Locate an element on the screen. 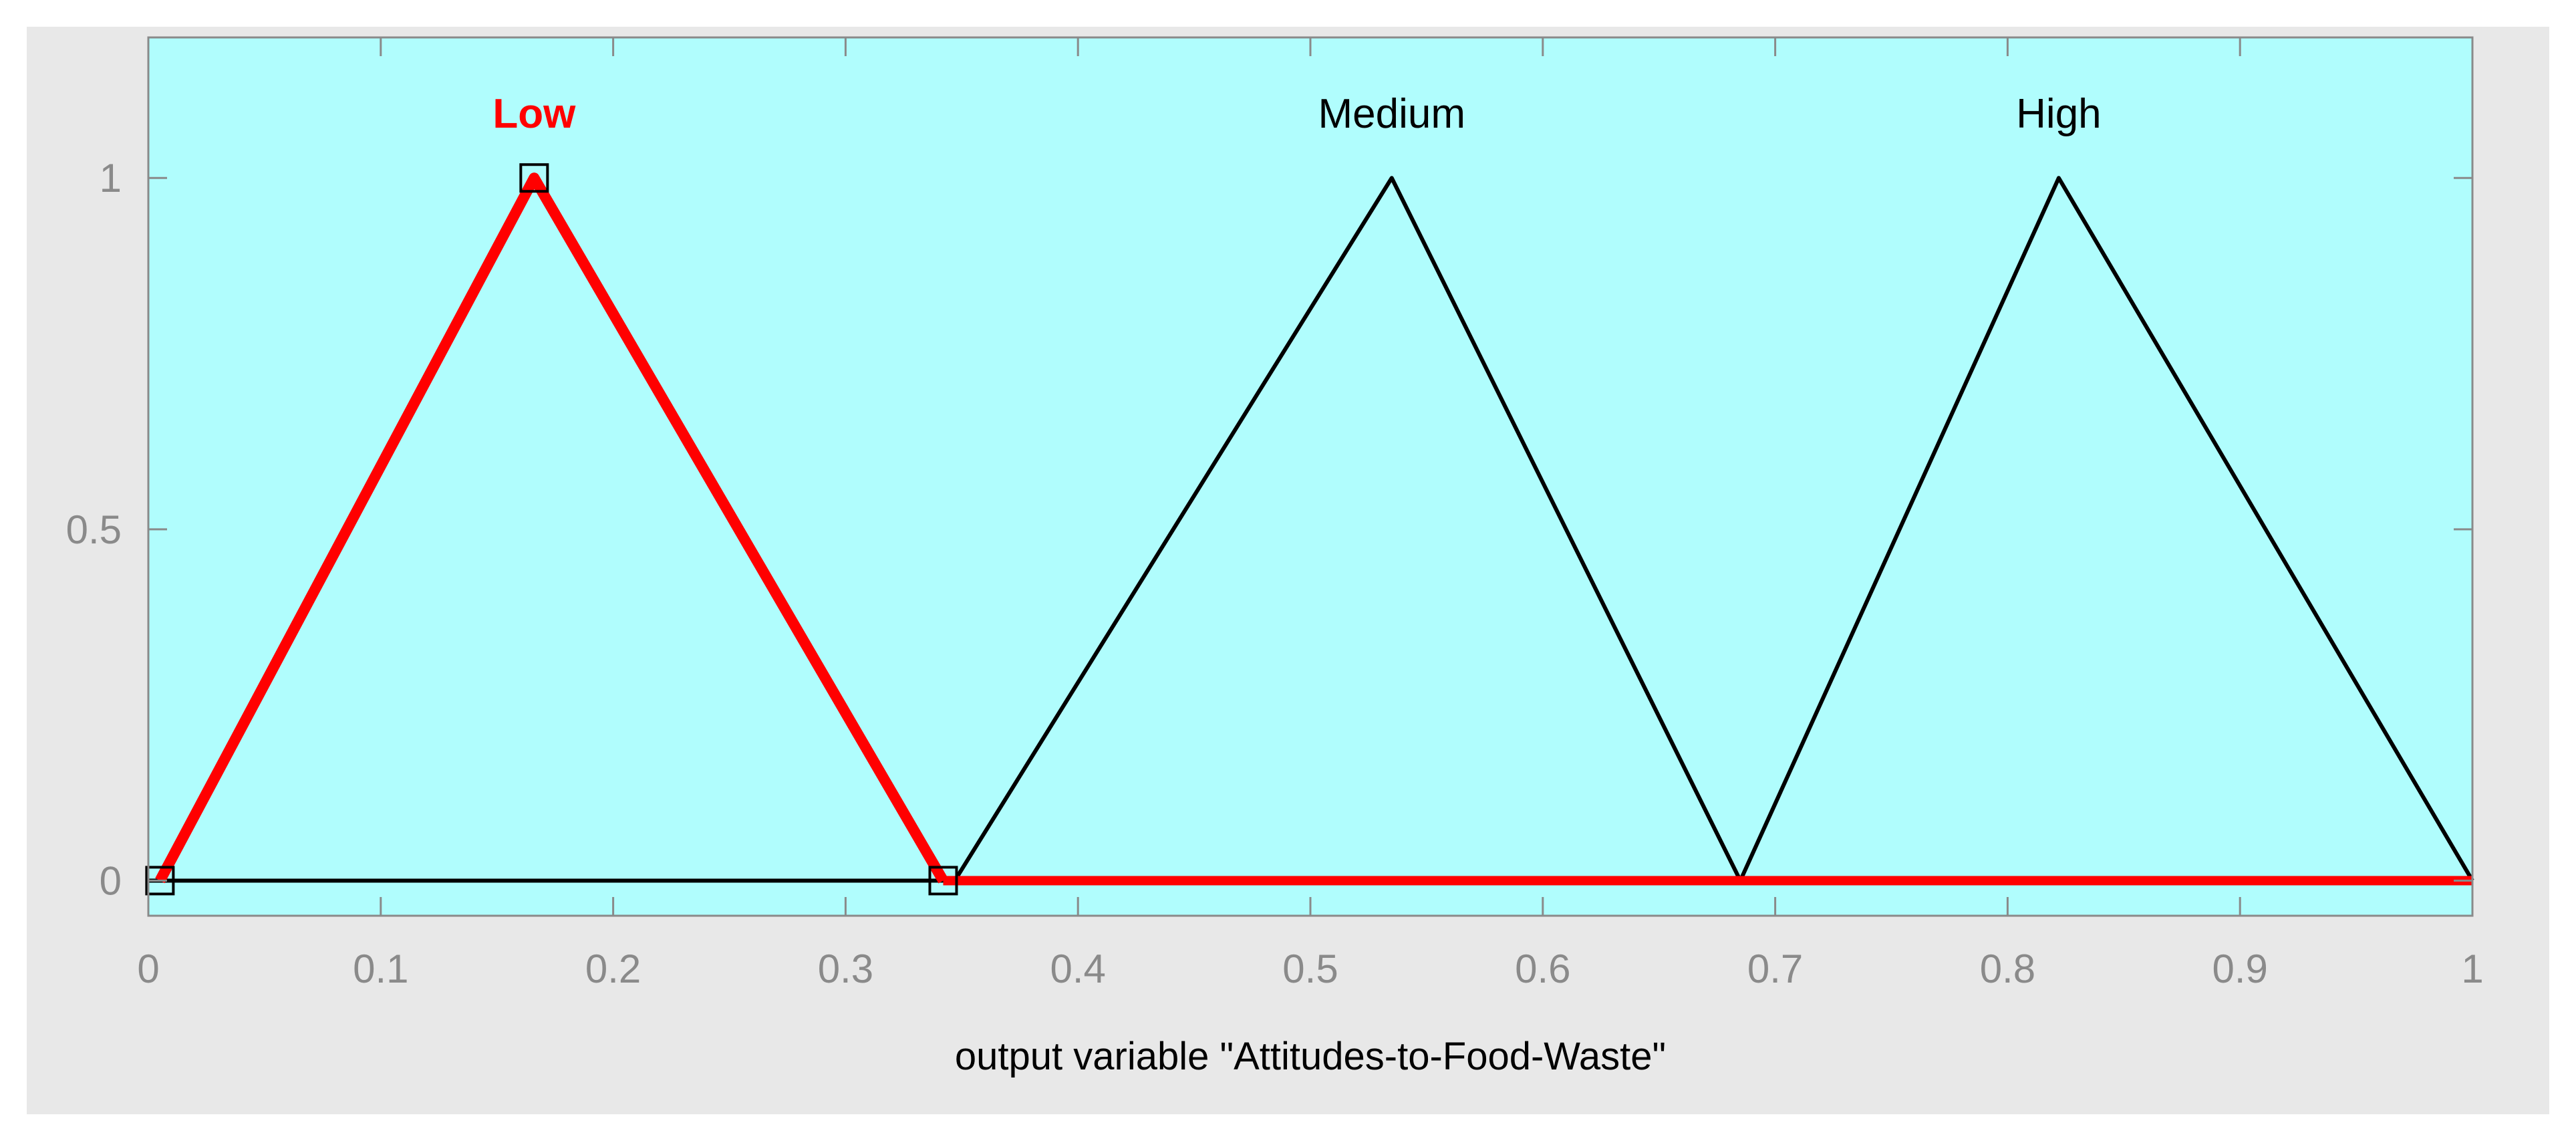  series-label-low: Low is located at coordinates (534, 114).